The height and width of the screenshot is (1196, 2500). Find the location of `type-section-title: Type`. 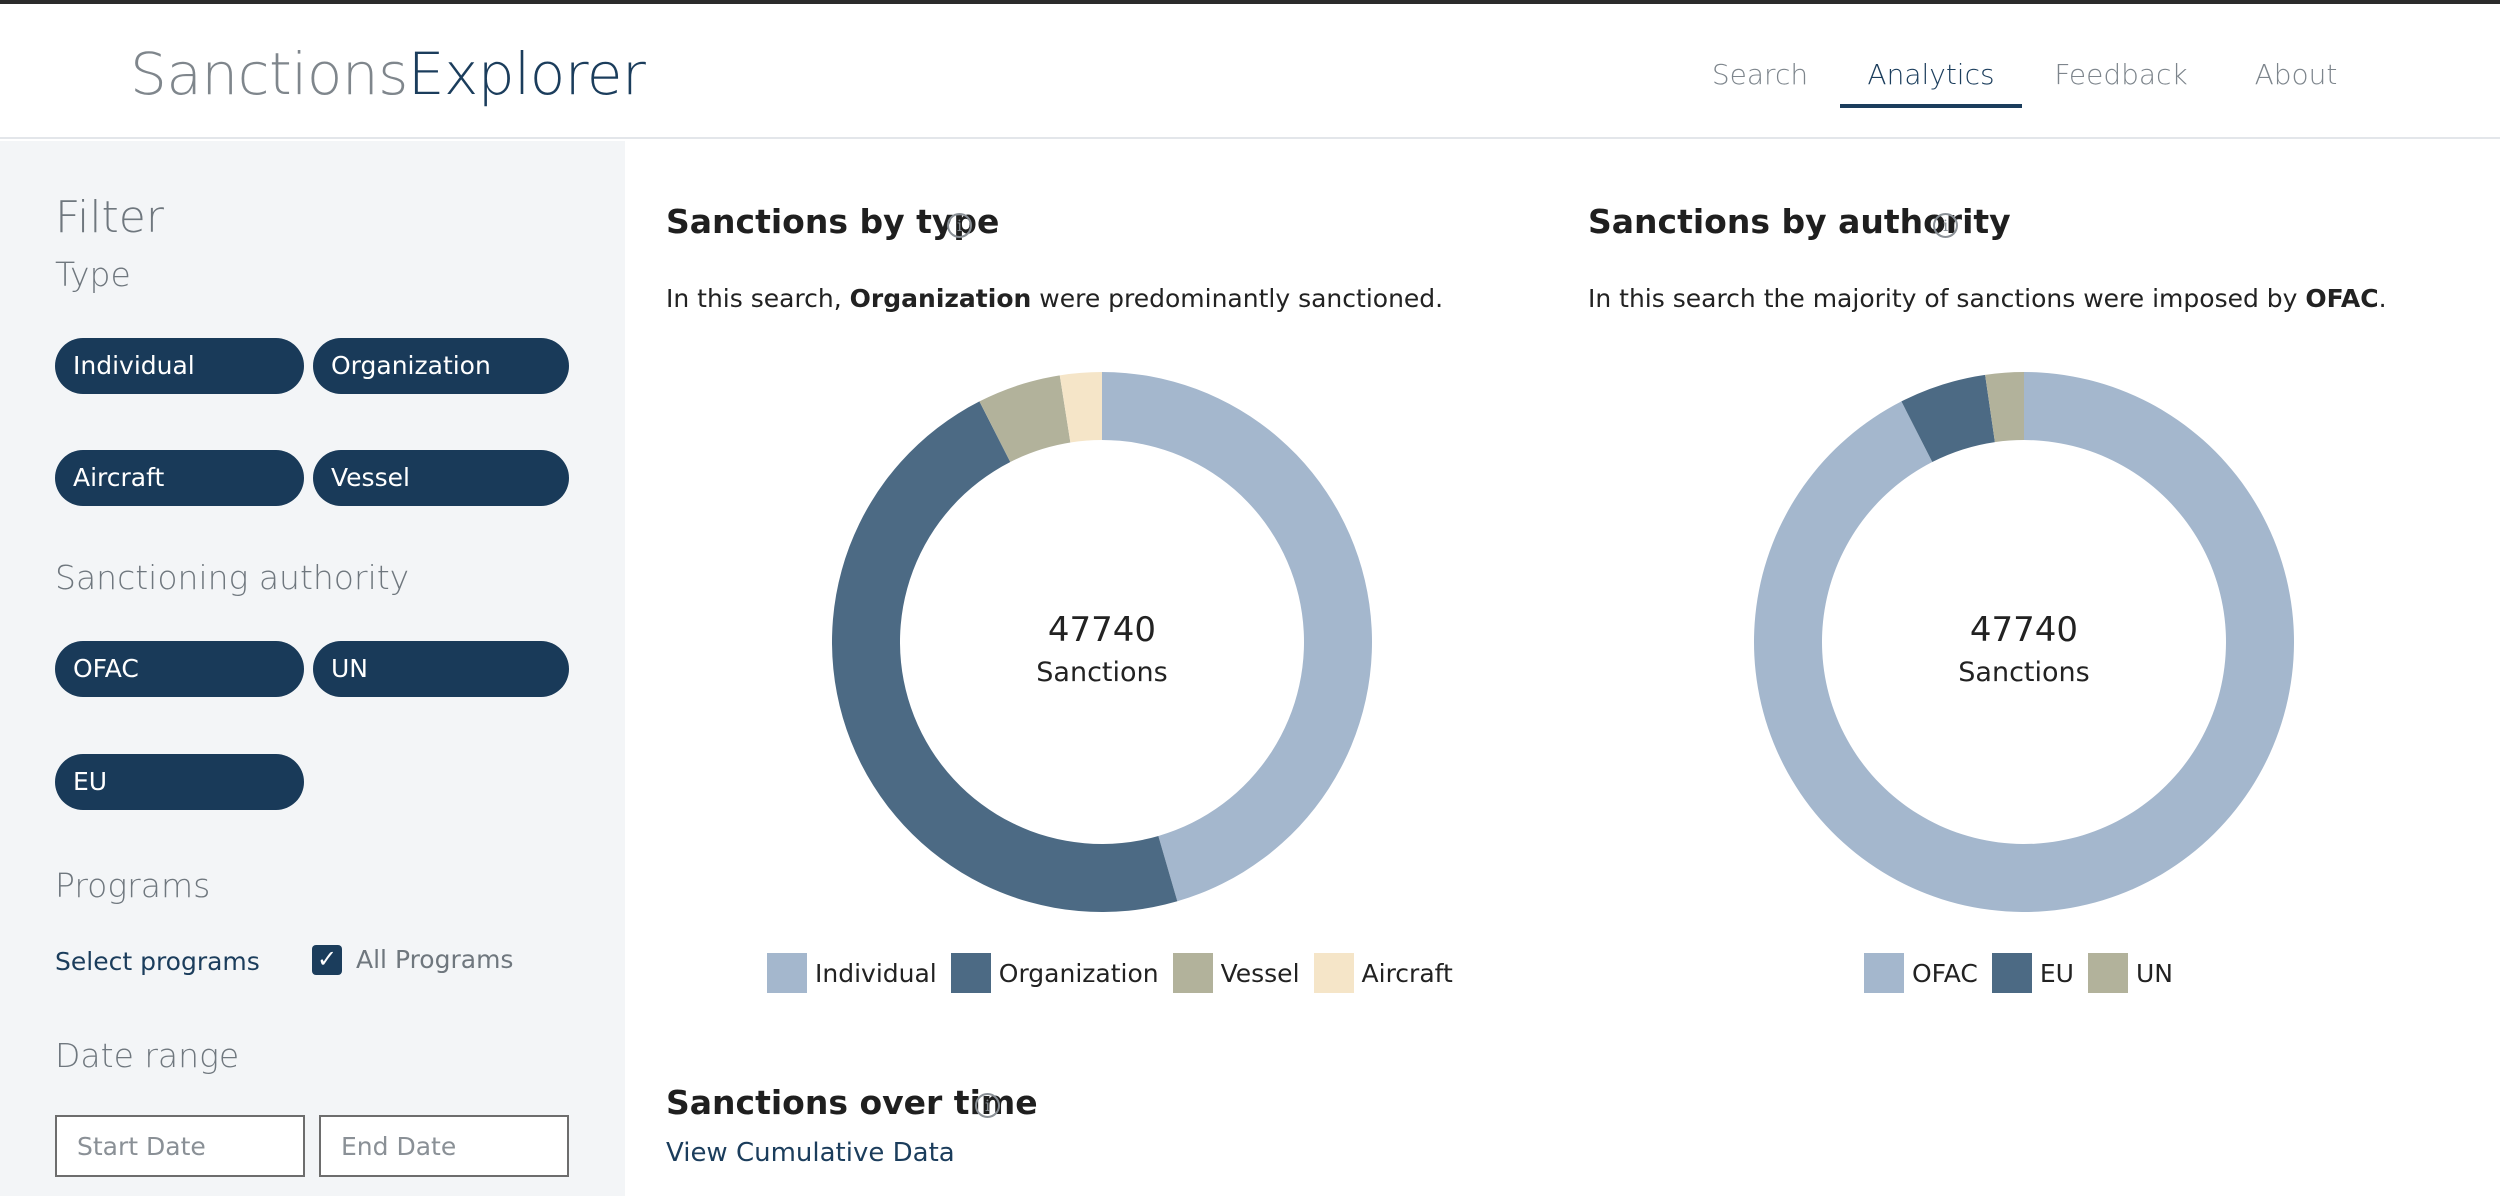

type-section-title: Type is located at coordinates (93, 274).